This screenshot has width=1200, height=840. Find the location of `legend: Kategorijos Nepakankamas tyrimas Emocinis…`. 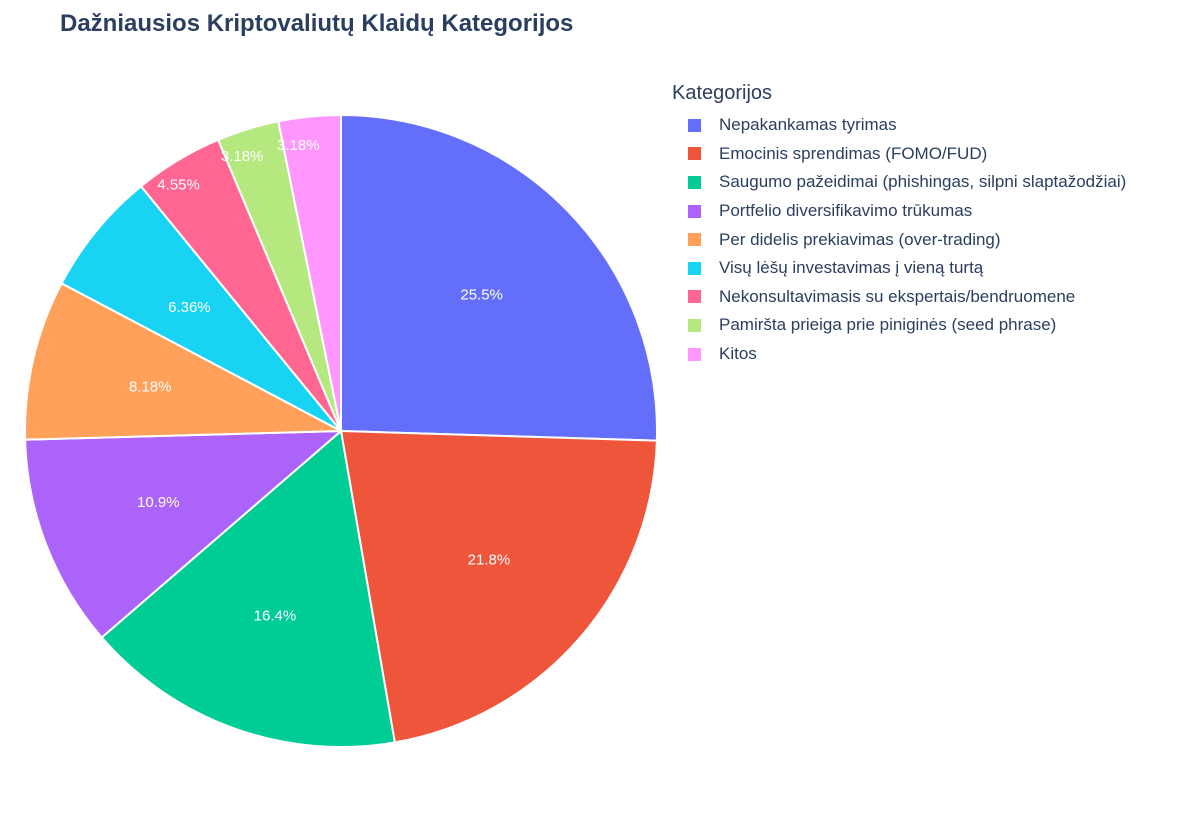

legend: Kategorijos Nepakankamas tyrimas Emocinis… is located at coordinates (899, 225).